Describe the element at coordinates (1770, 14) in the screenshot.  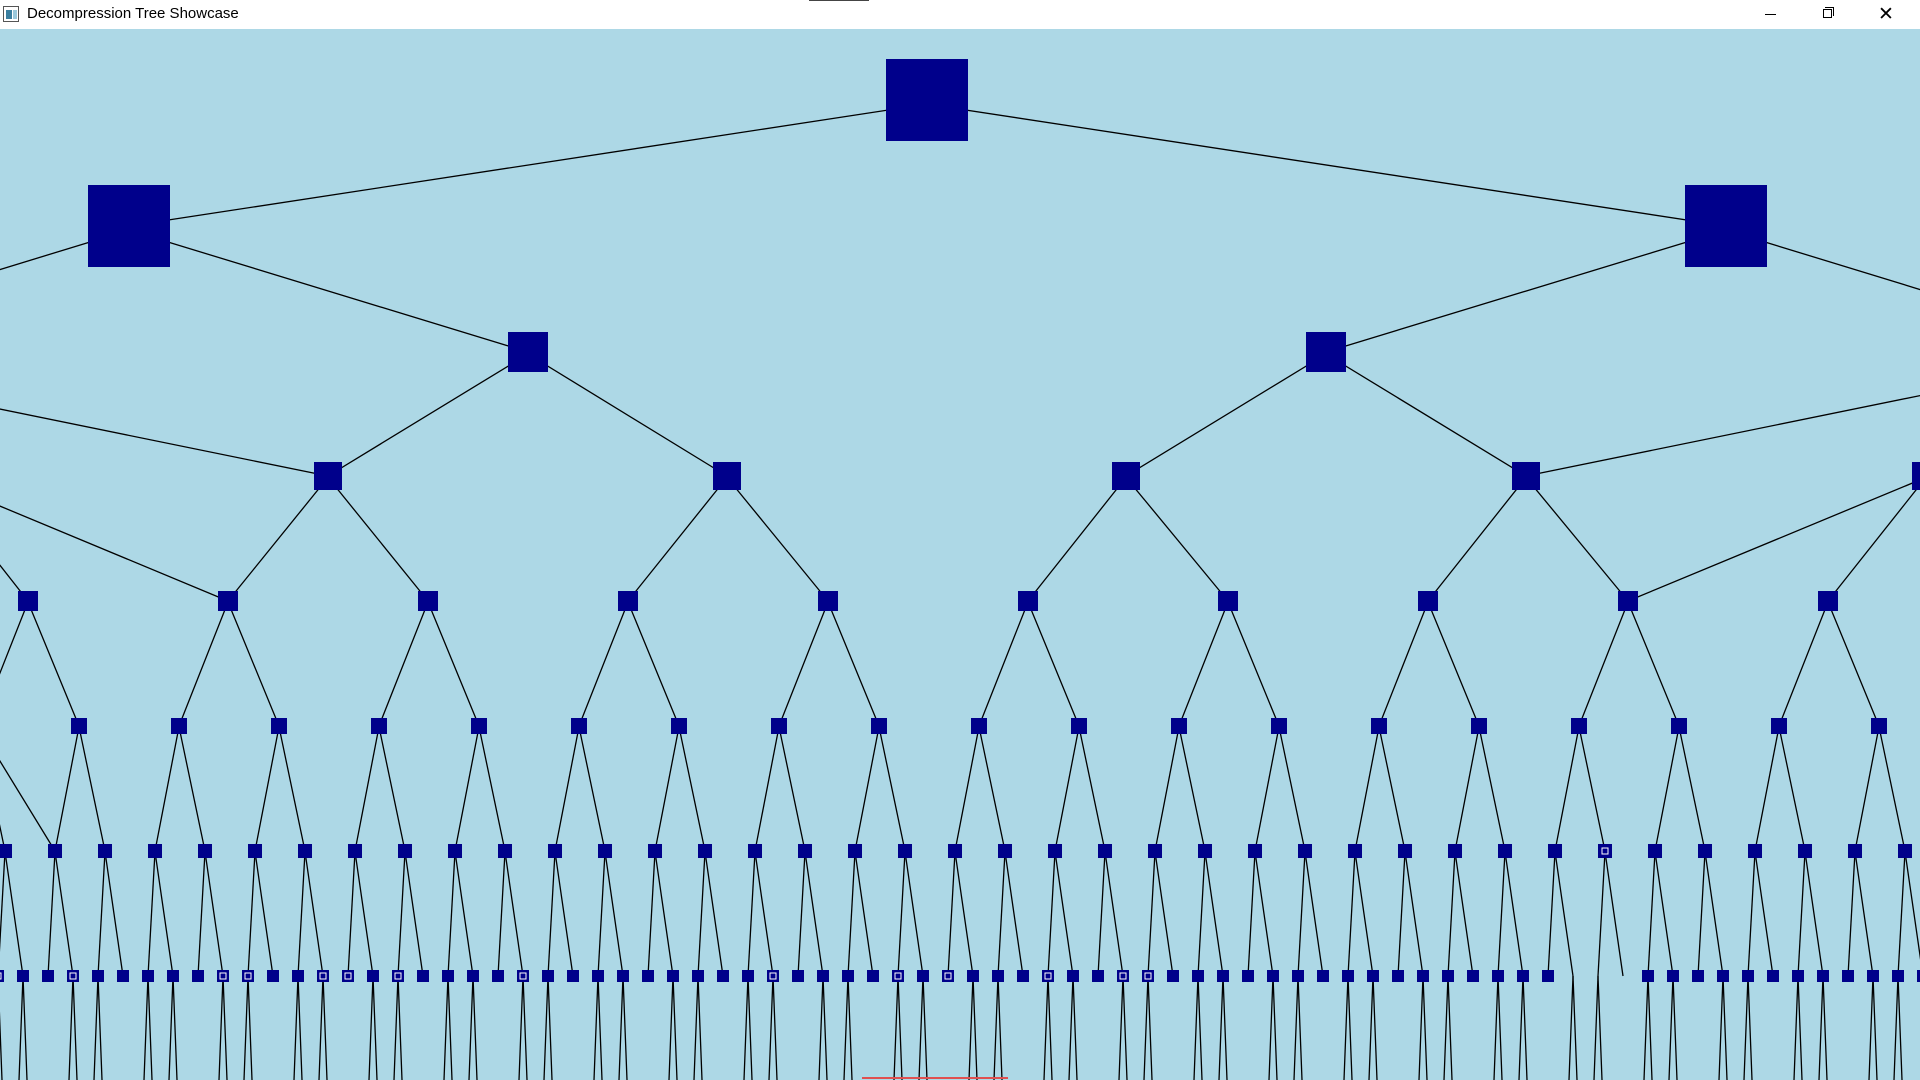
I see `minimize-button` at that location.